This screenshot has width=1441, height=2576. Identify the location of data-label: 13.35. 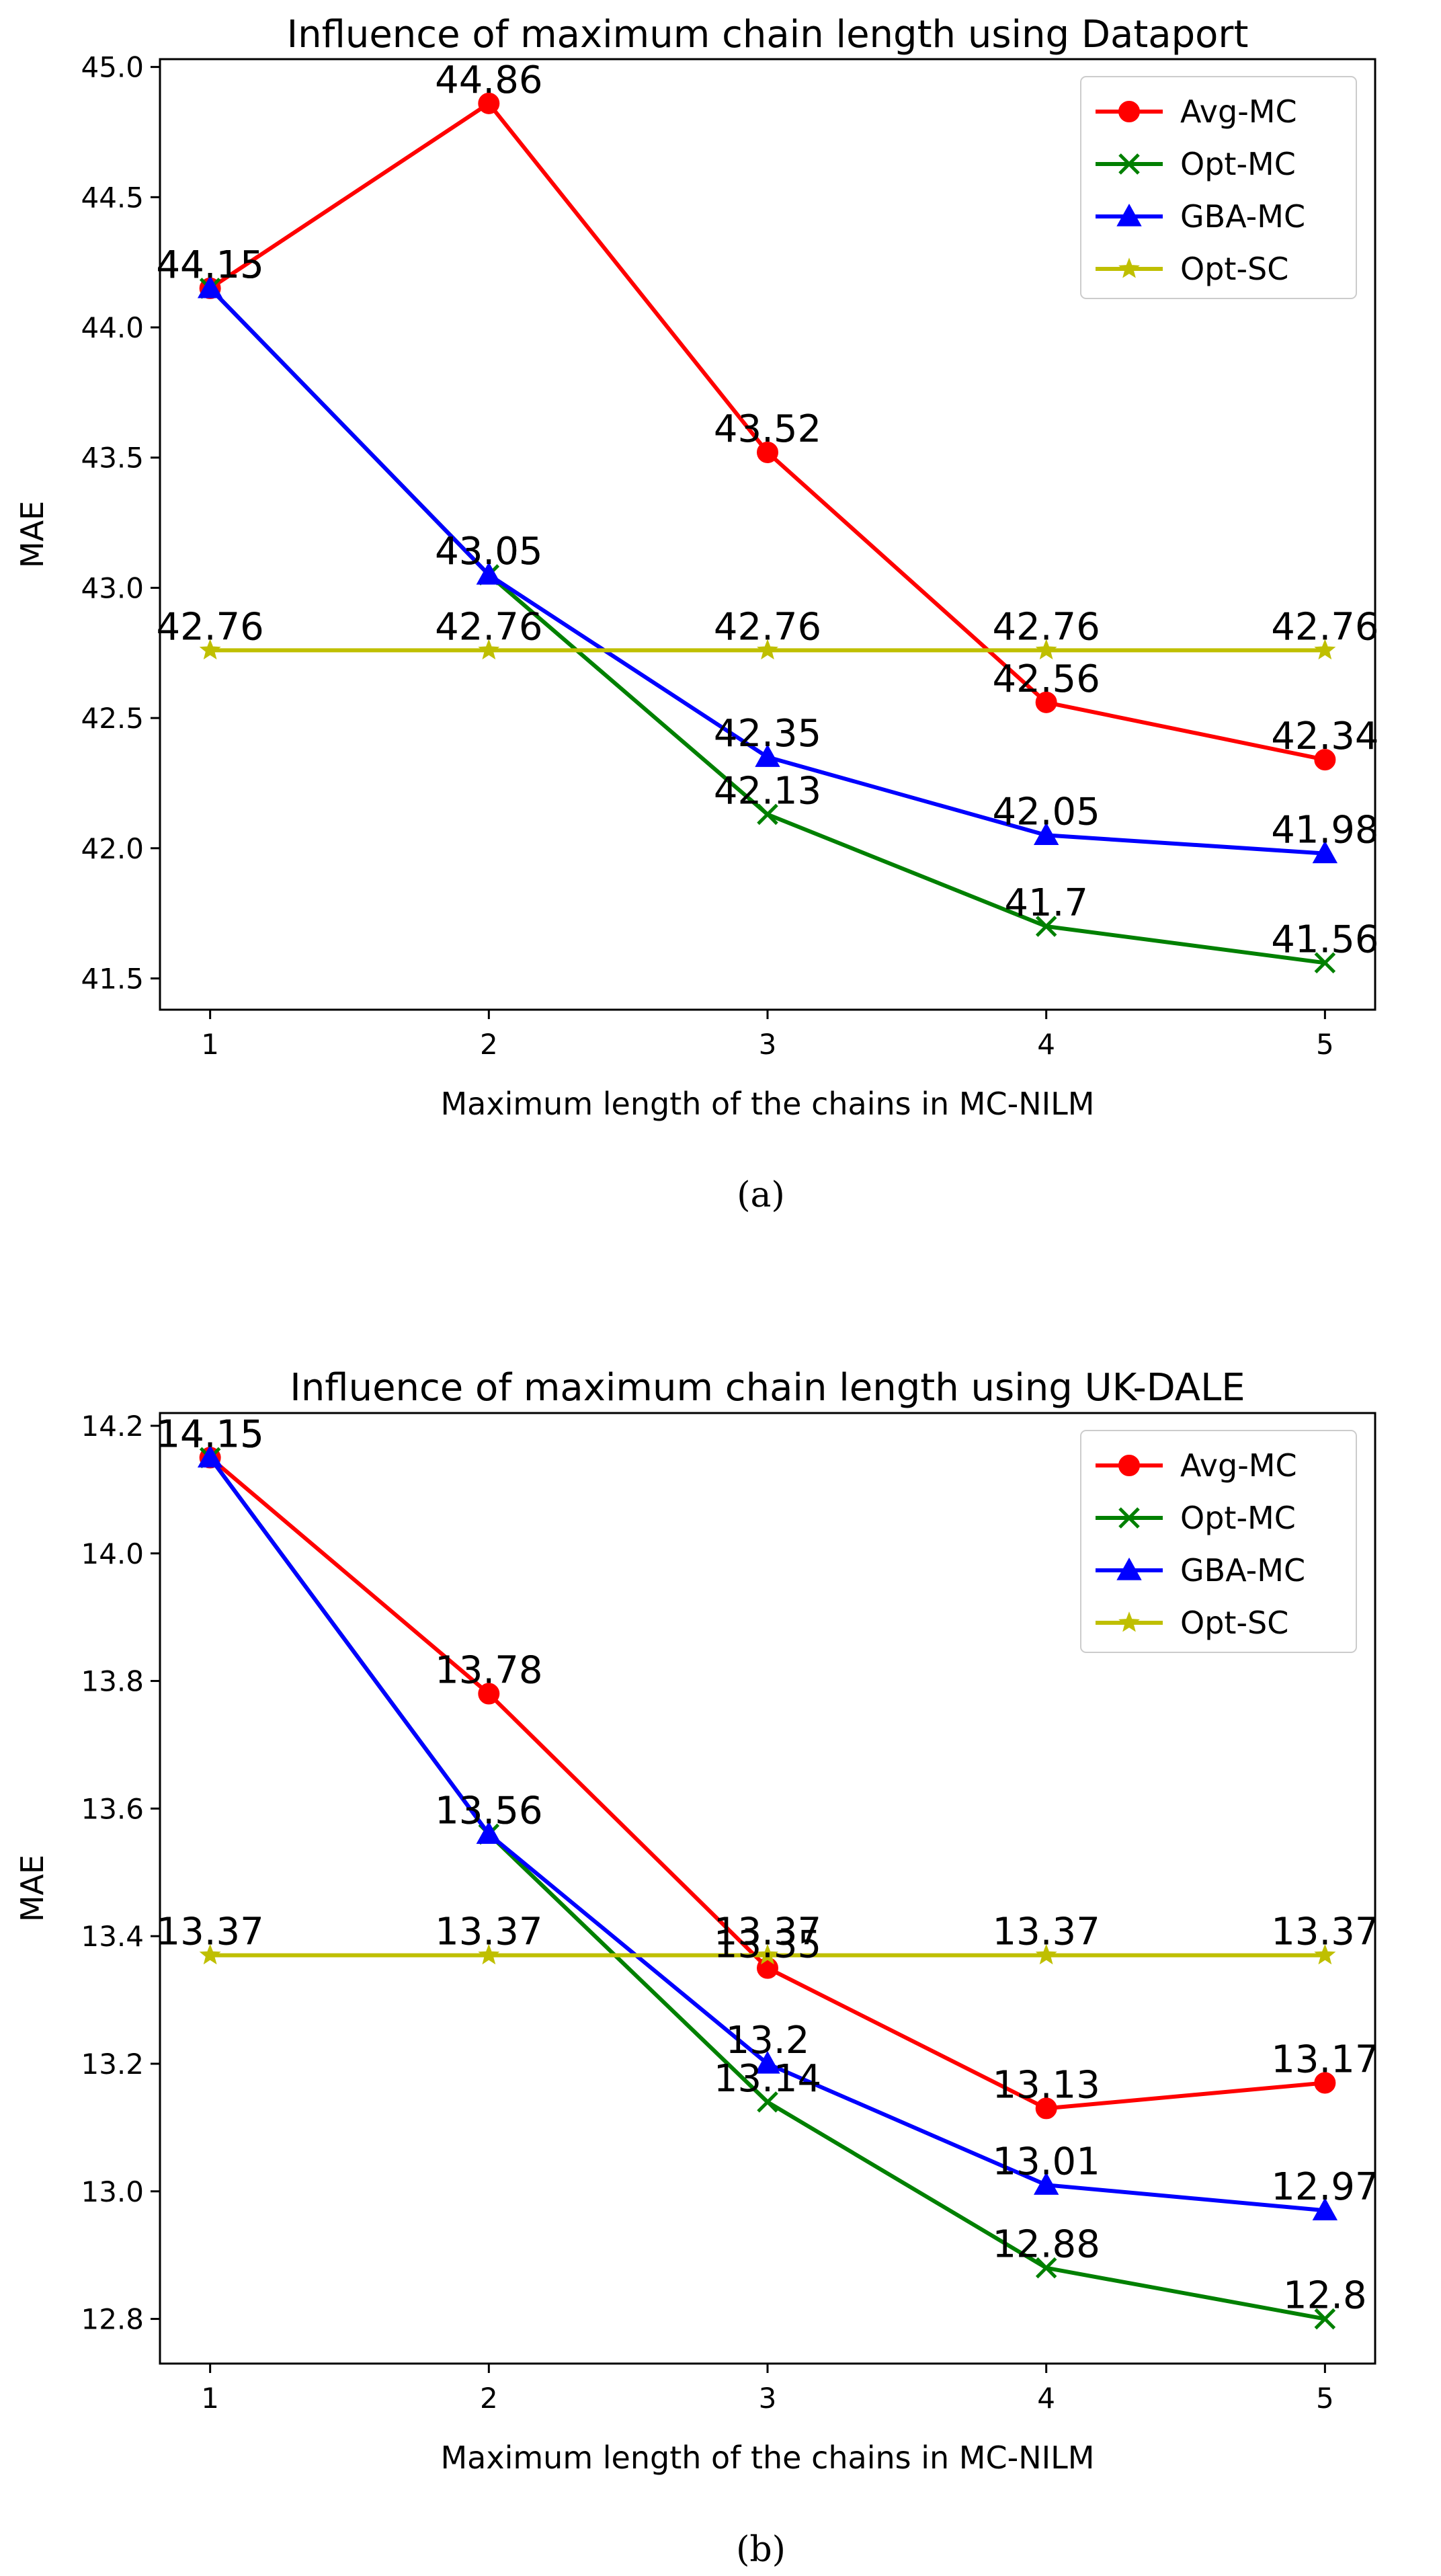
(767, 1945).